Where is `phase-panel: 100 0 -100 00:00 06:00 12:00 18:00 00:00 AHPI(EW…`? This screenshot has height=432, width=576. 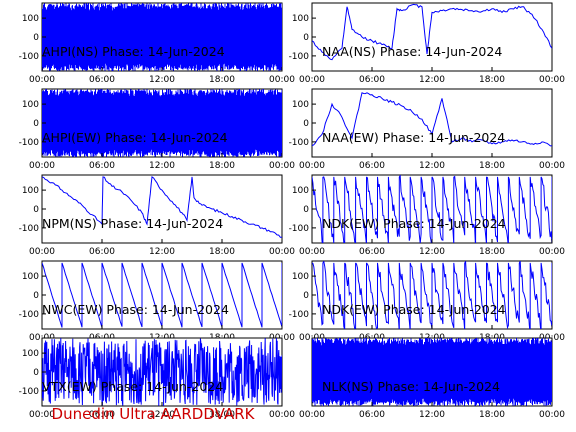
phase-panel: 100 0 -100 00:00 06:00 12:00 18:00 00:00 AHPI(EW… is located at coordinates (157, 129).